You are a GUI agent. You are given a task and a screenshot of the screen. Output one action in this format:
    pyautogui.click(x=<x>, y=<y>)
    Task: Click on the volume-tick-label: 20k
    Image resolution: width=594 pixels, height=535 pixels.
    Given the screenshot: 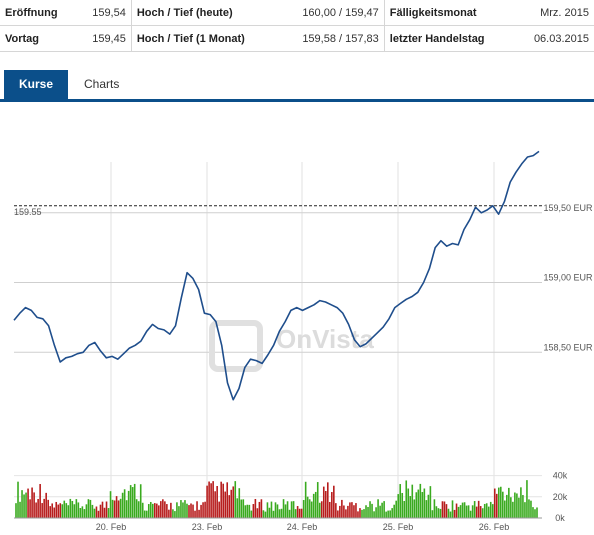 What is the action you would take?
    pyautogui.click(x=560, y=497)
    